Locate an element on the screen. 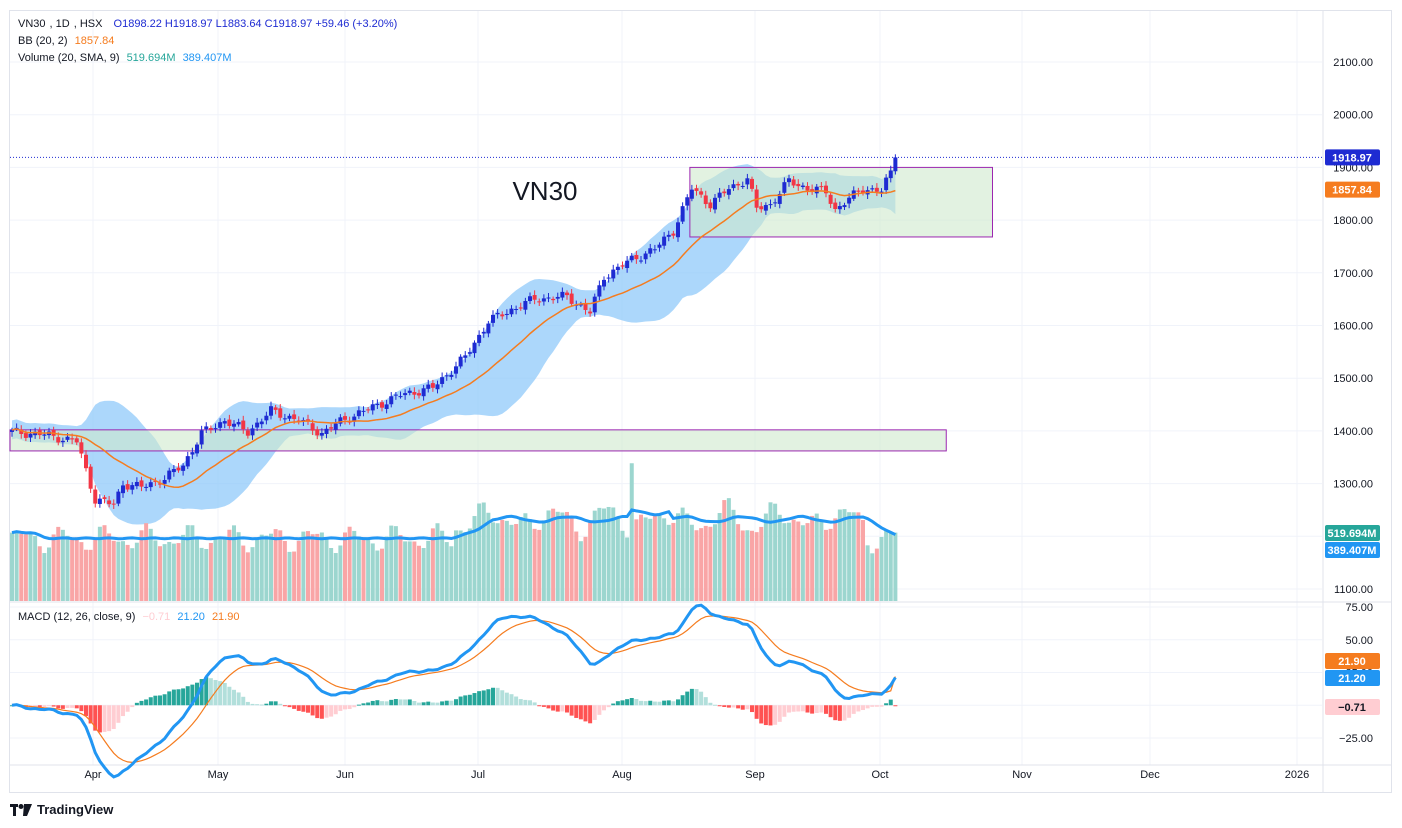 This screenshot has width=1402, height=828. macd-axis-tick: 75.00 is located at coordinates (1359, 608).